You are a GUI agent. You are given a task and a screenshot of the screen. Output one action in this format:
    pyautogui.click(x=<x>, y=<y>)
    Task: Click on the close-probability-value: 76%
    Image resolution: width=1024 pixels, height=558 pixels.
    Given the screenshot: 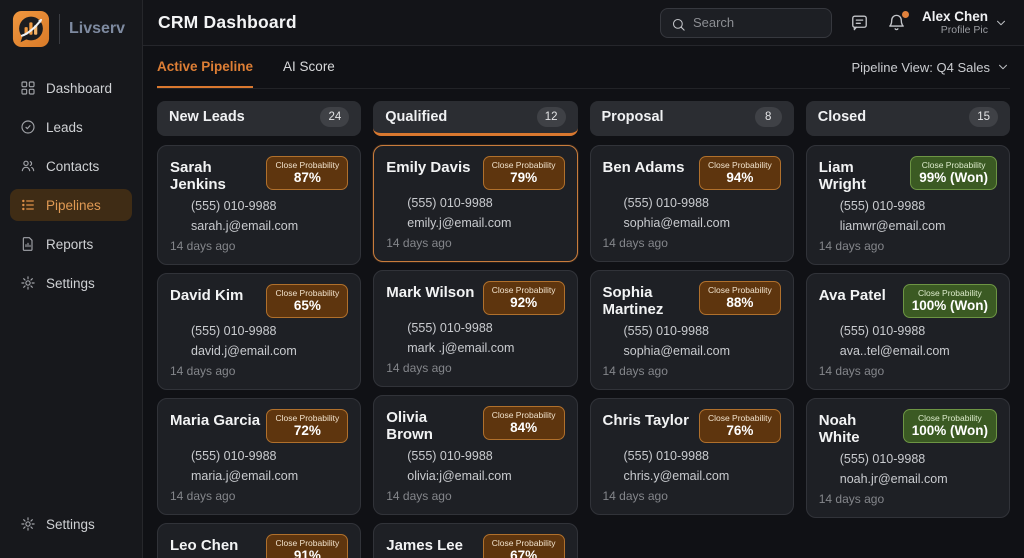 What is the action you would take?
    pyautogui.click(x=740, y=430)
    